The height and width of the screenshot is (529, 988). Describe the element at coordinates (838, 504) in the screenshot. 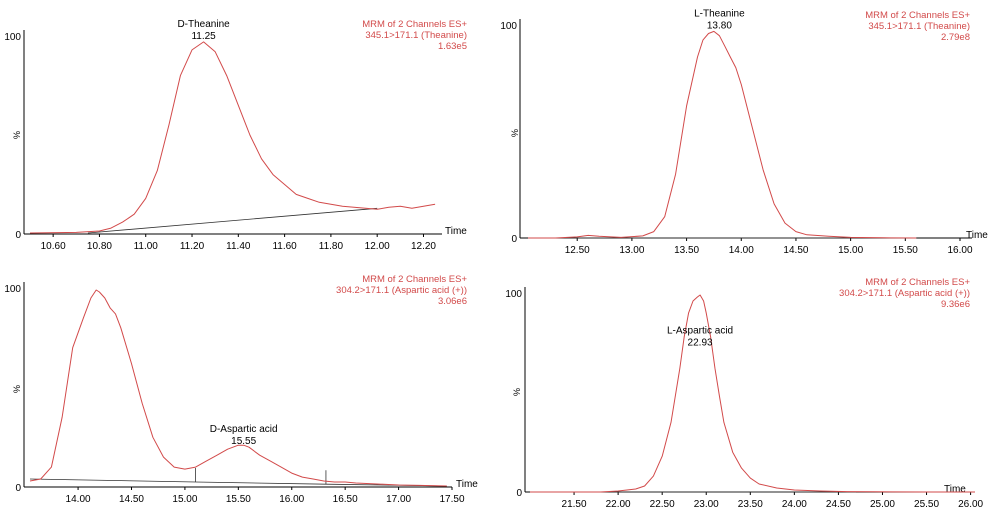

I see `x-tick-label: 24.50` at that location.